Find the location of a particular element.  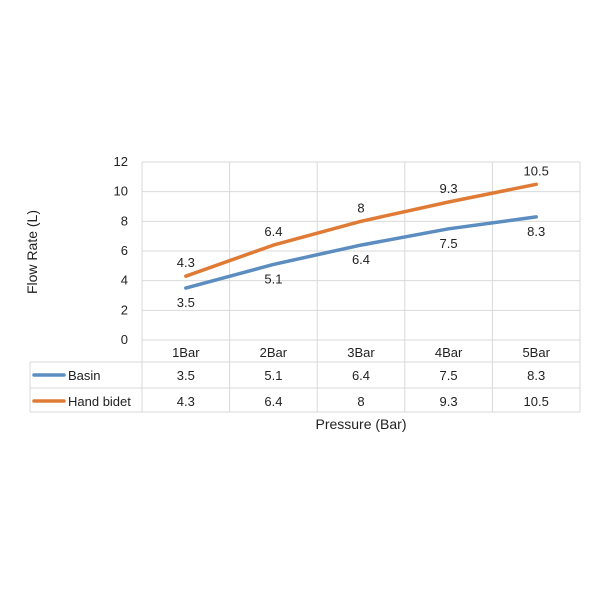

x-tick-label: 5Bar is located at coordinates (536, 352).